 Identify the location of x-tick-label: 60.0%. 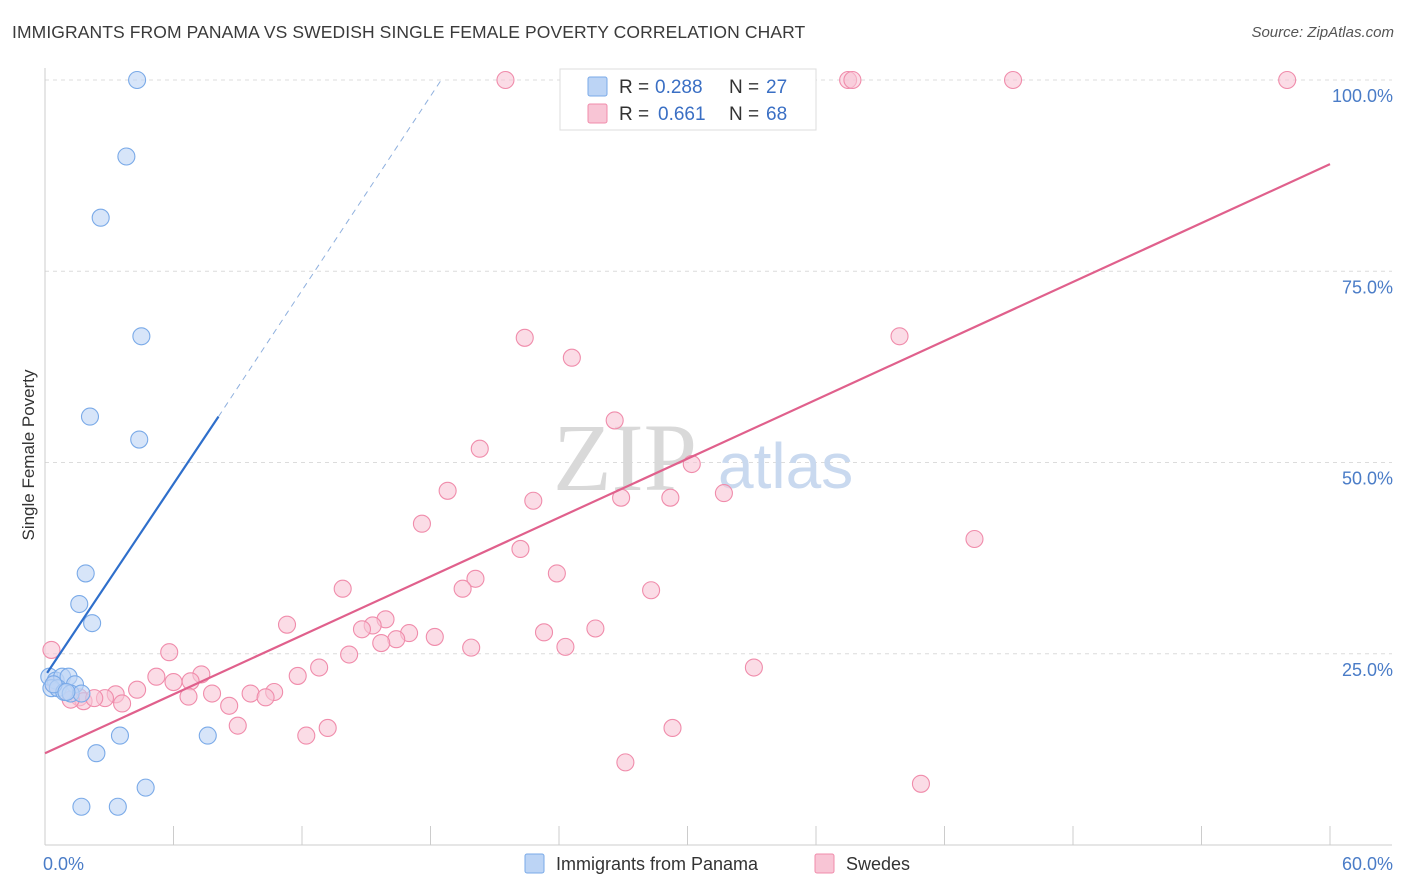
(1367, 864).